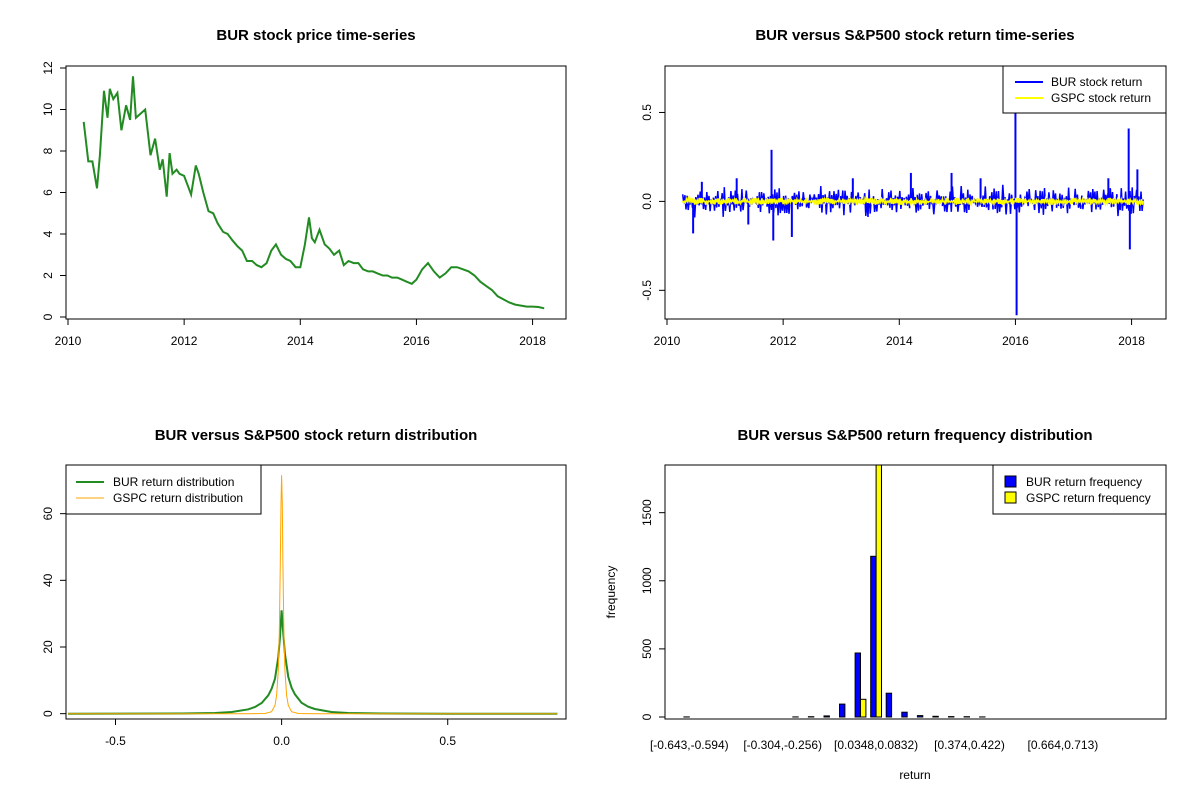 Image resolution: width=1200 pixels, height=800 pixels. I want to click on x-tick-label: [0.0348,0.0832), so click(876, 745).